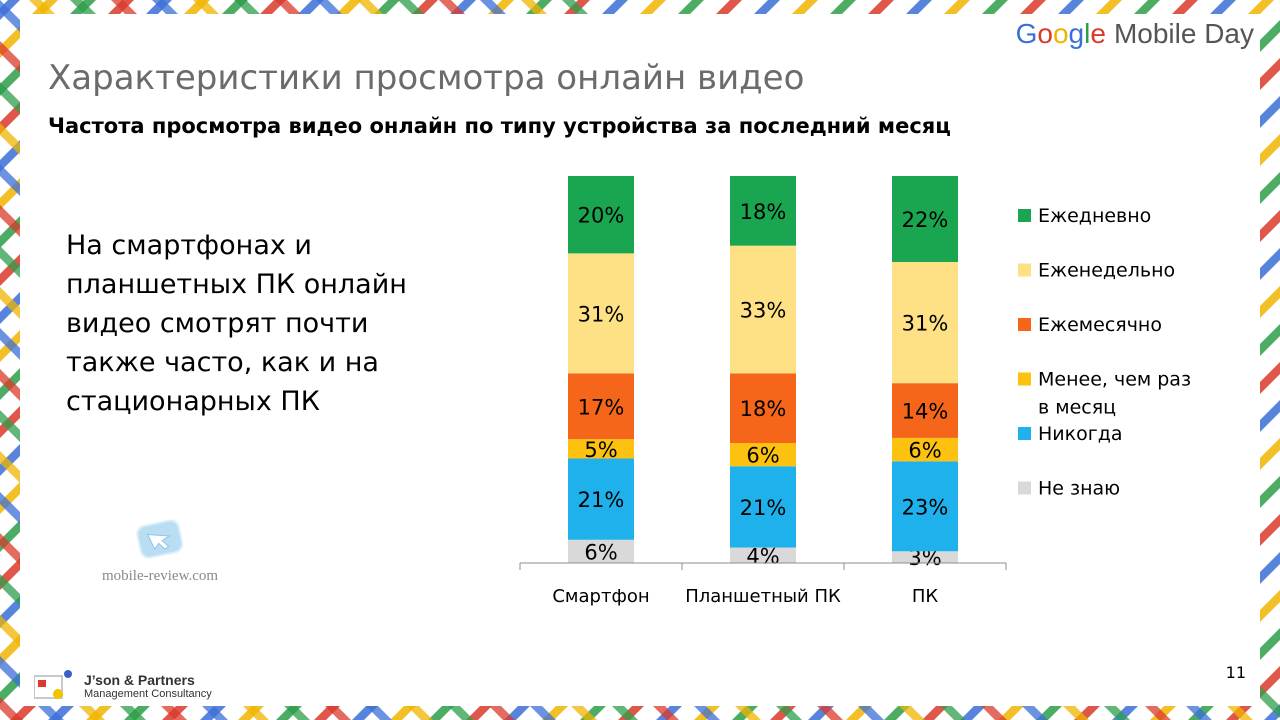  Describe the element at coordinates (925, 596) in the screenshot. I see `x-tick-label: ПК` at that location.